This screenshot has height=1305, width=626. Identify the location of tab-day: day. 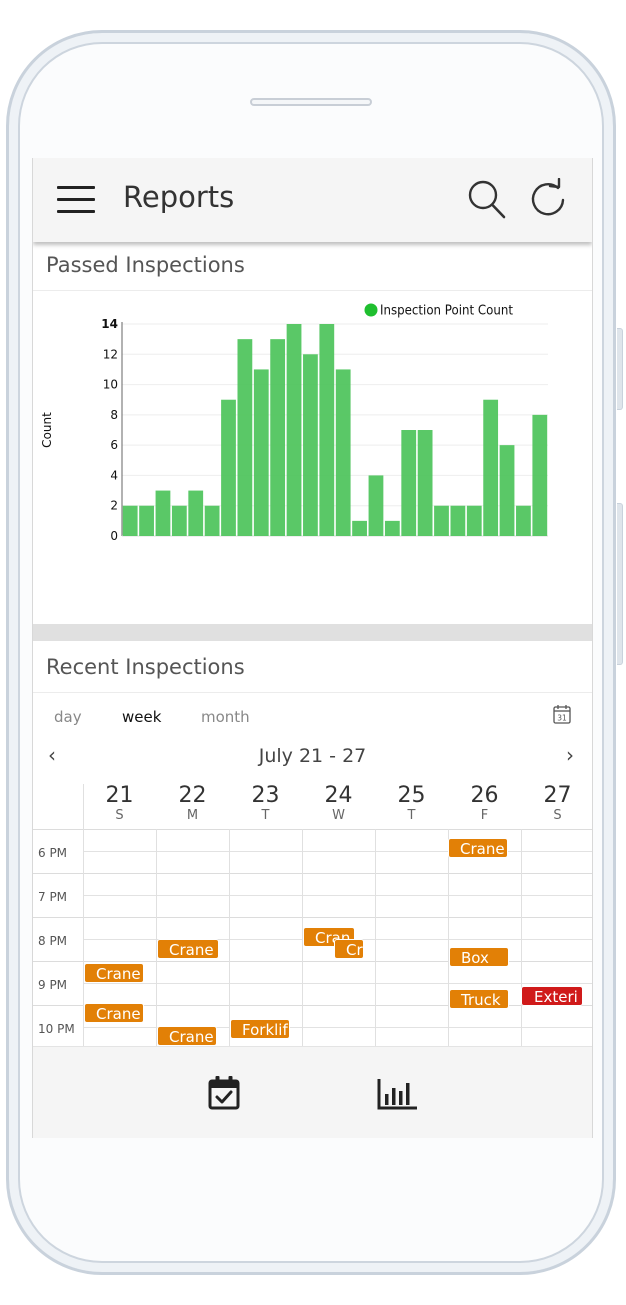
(68, 717).